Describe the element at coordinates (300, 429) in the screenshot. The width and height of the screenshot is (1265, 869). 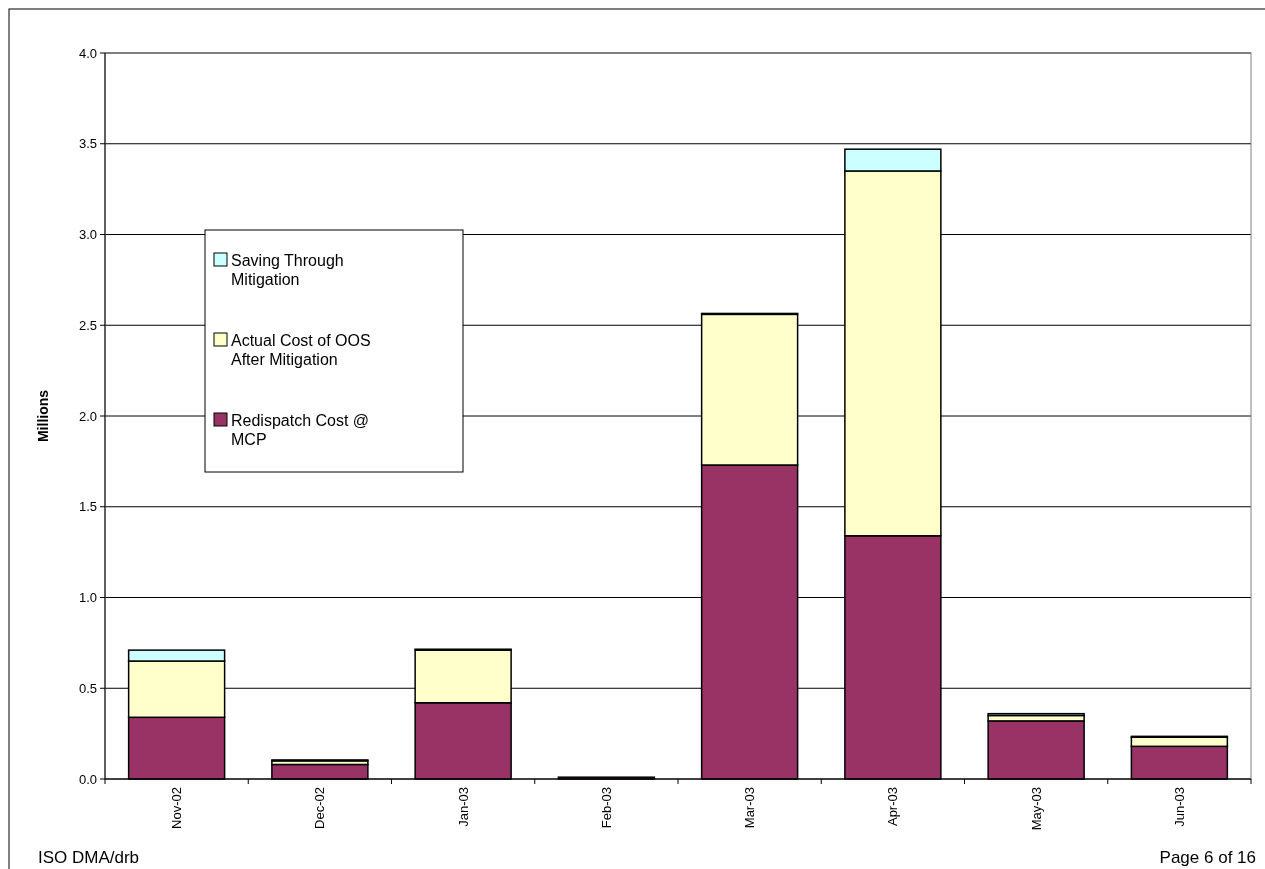
I see `legend-label: Redispatch Cost @ MCP` at that location.